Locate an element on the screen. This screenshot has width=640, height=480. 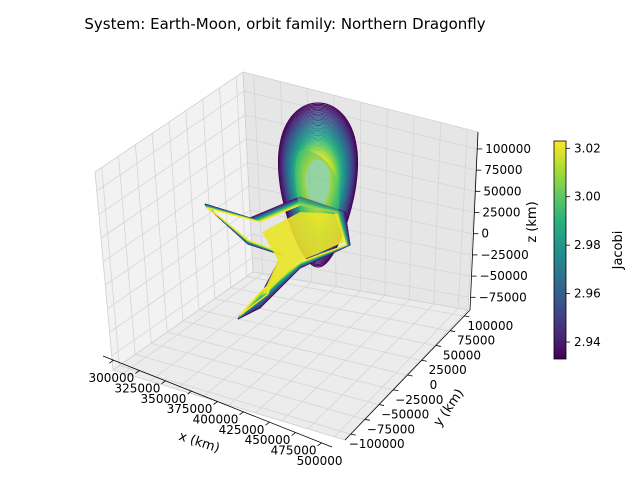
y-tick-label: 75000 is located at coordinates (476, 341).